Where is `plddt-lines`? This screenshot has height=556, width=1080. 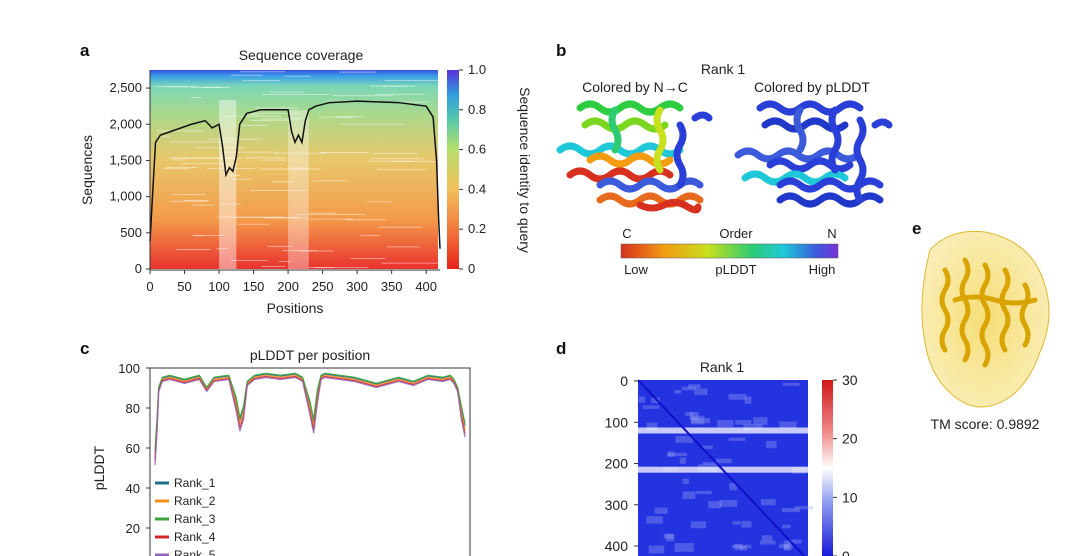 plddt-lines is located at coordinates (310, 419).